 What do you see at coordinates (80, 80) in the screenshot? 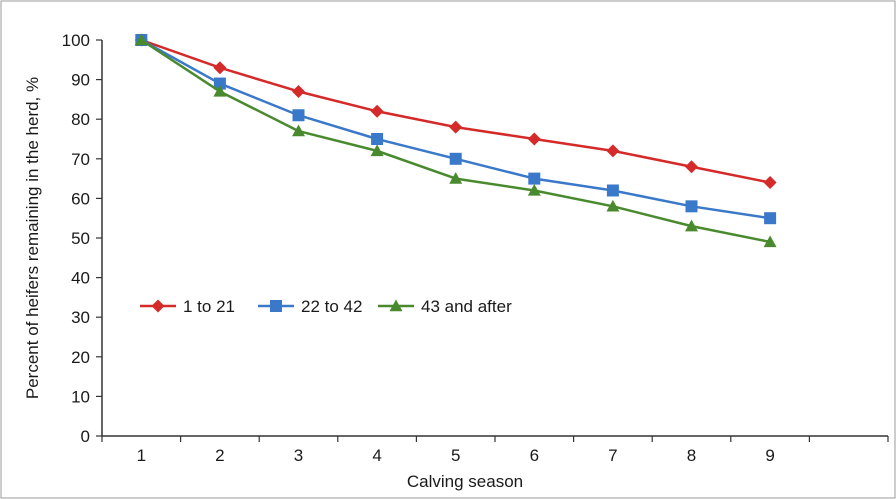
I see `y-tick-label: 90` at bounding box center [80, 80].